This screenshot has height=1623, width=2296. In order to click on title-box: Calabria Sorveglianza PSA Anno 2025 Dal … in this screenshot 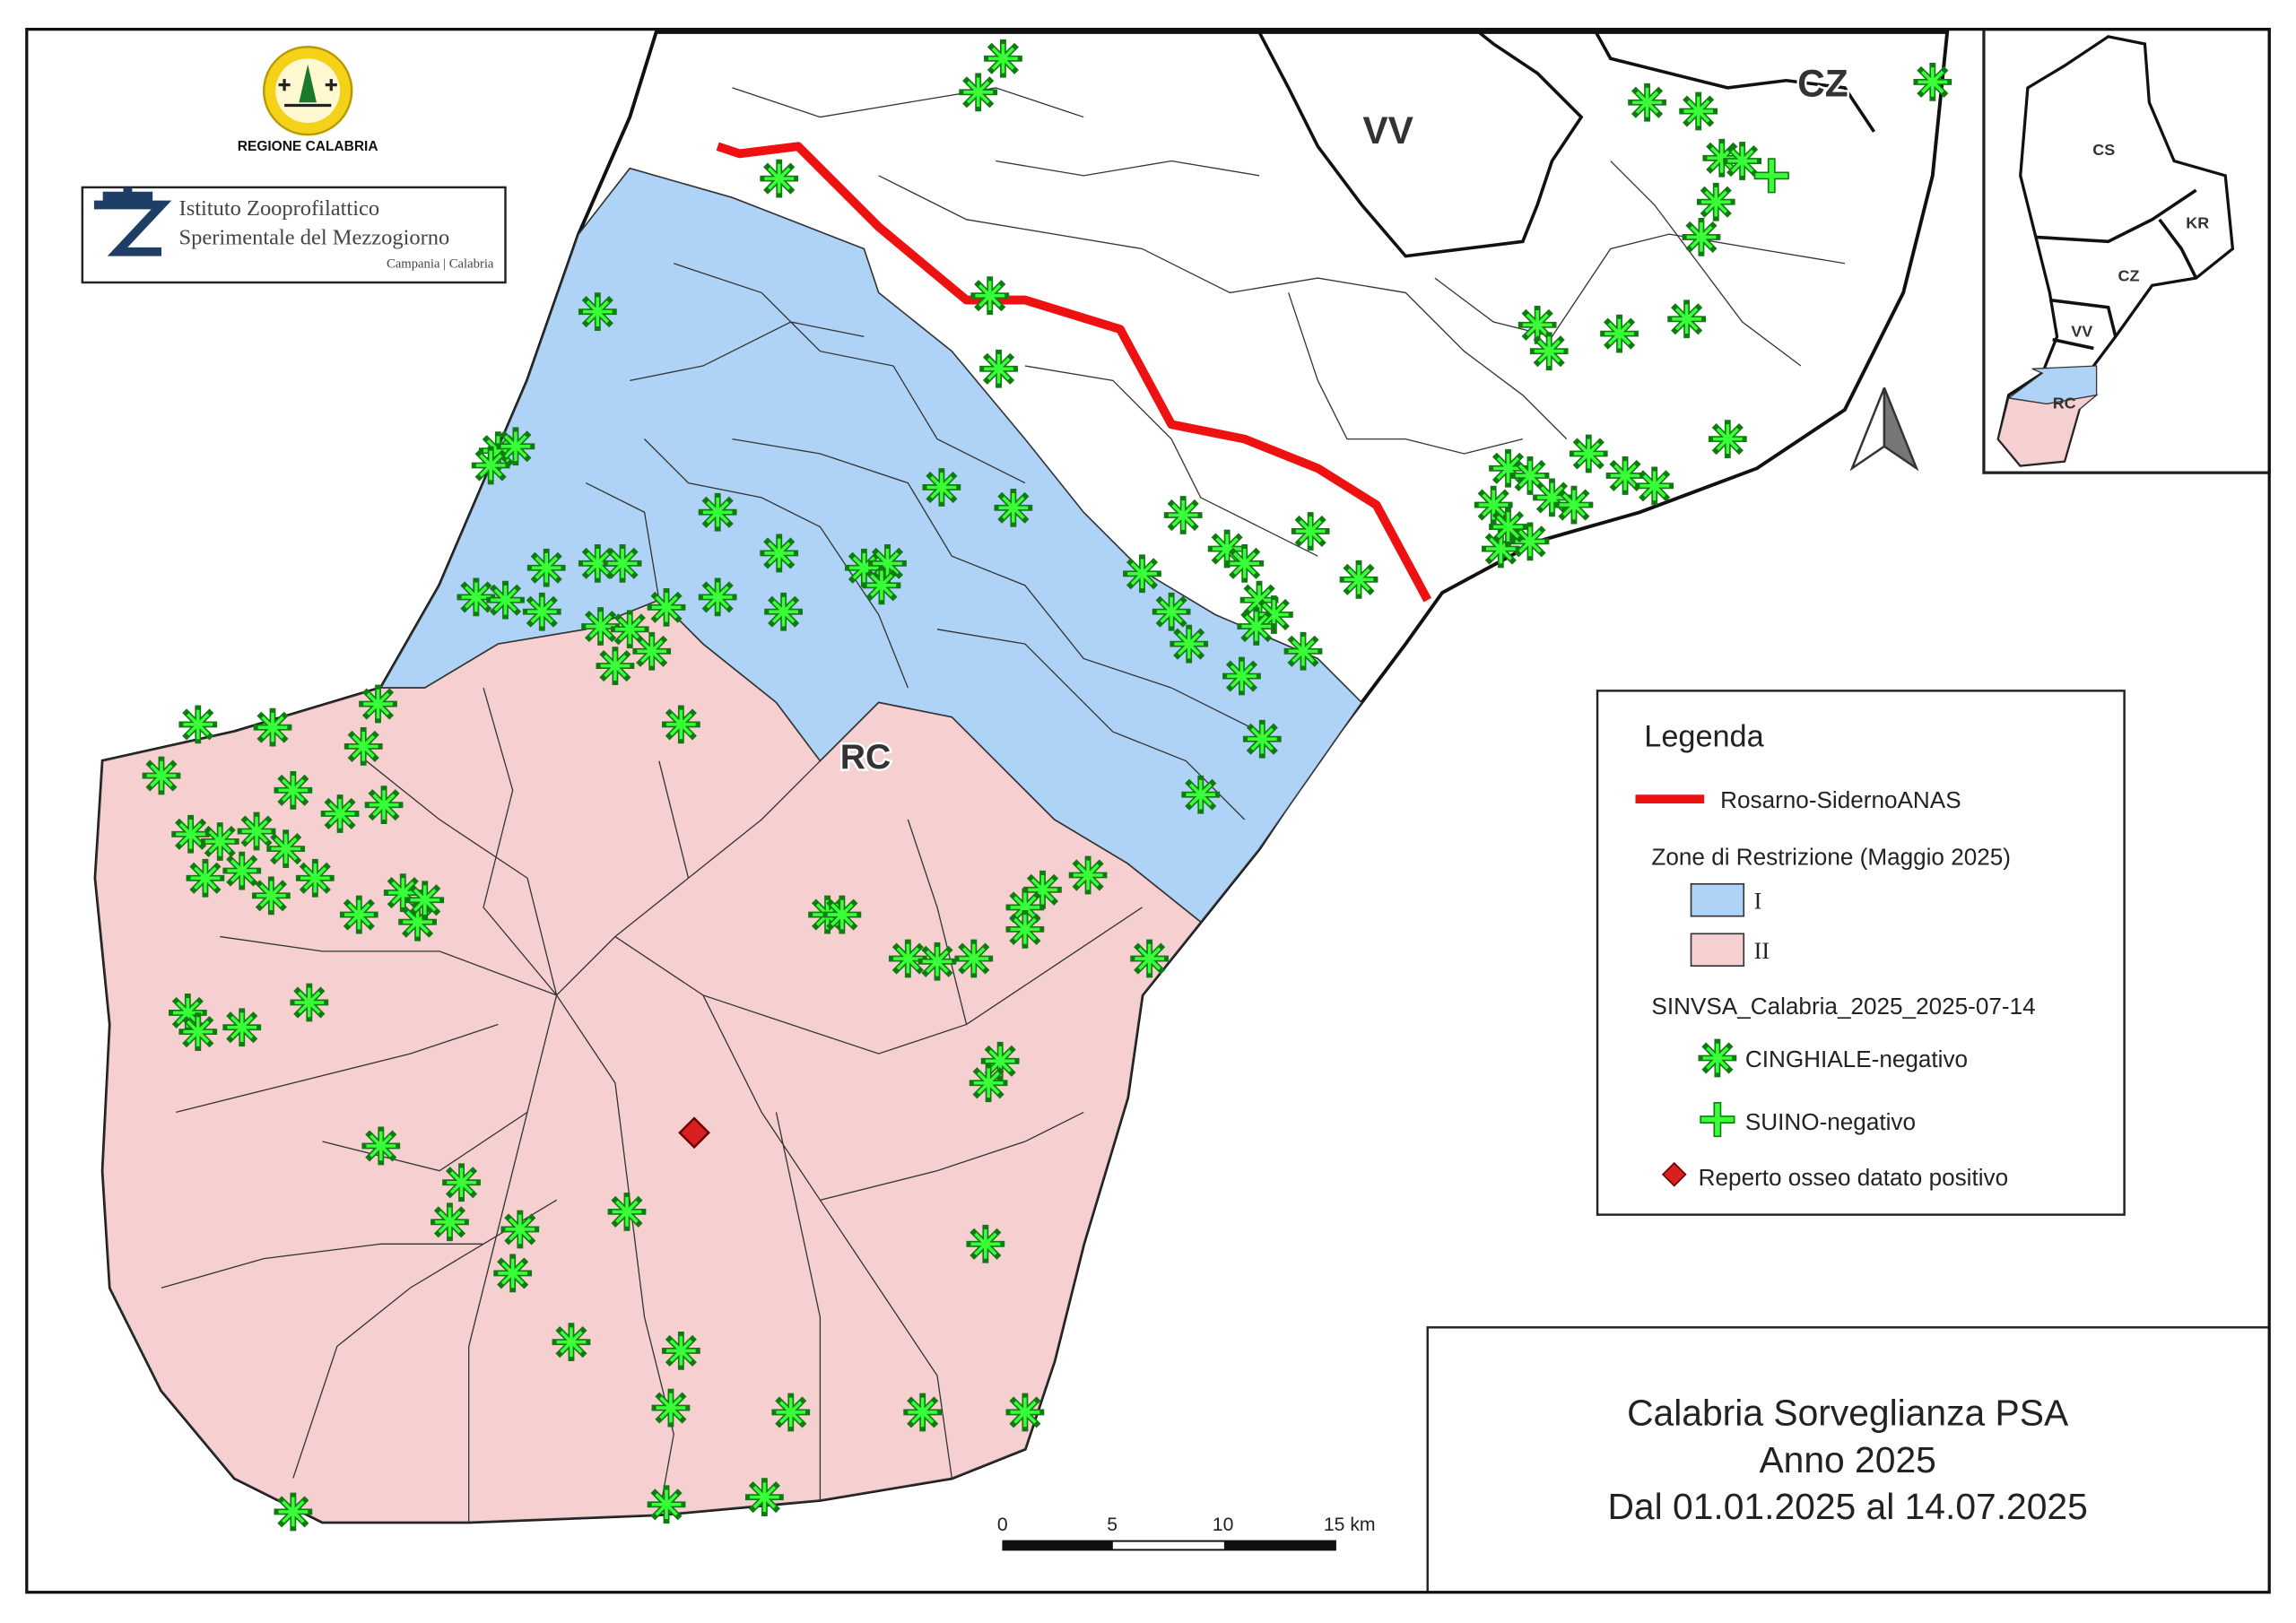, I will do `click(1848, 1459)`.